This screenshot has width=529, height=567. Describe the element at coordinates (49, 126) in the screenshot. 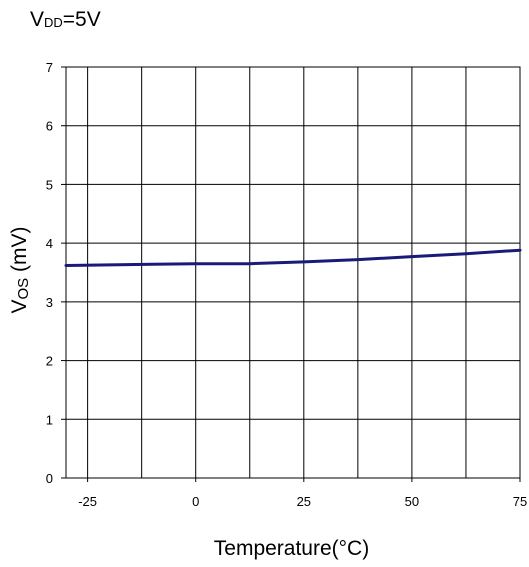

I see `y-tick-label: 6` at that location.